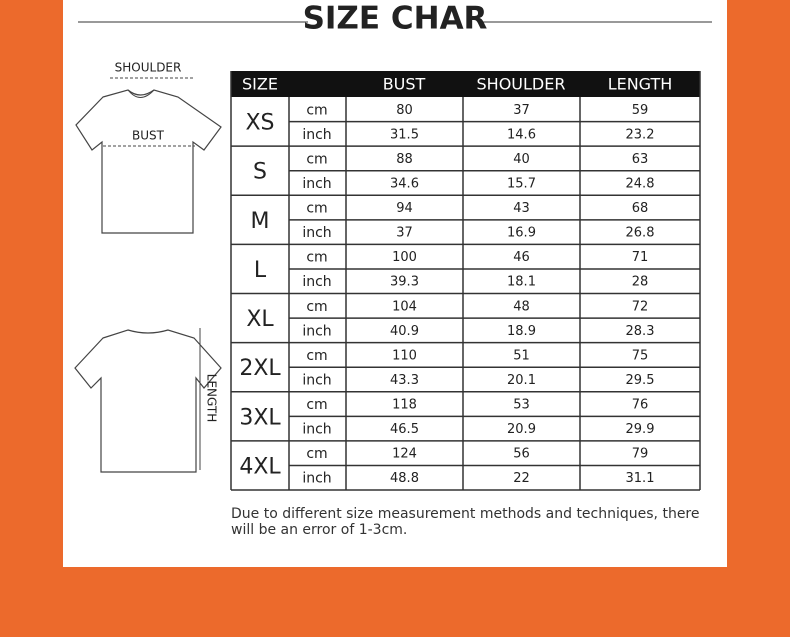 The width and height of the screenshot is (790, 637). Describe the element at coordinates (521, 380) in the screenshot. I see `value-cell: 20.1` at that location.